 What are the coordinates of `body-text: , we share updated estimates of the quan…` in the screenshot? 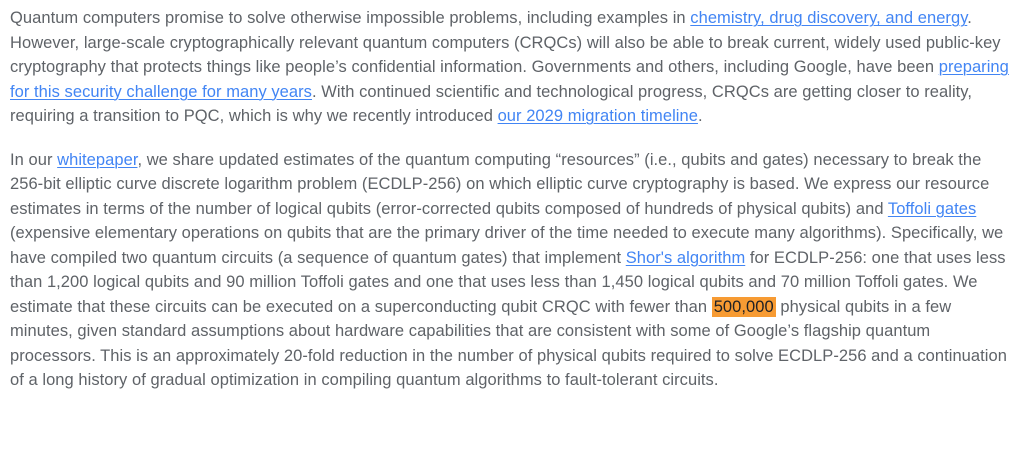 It's located at (500, 184).